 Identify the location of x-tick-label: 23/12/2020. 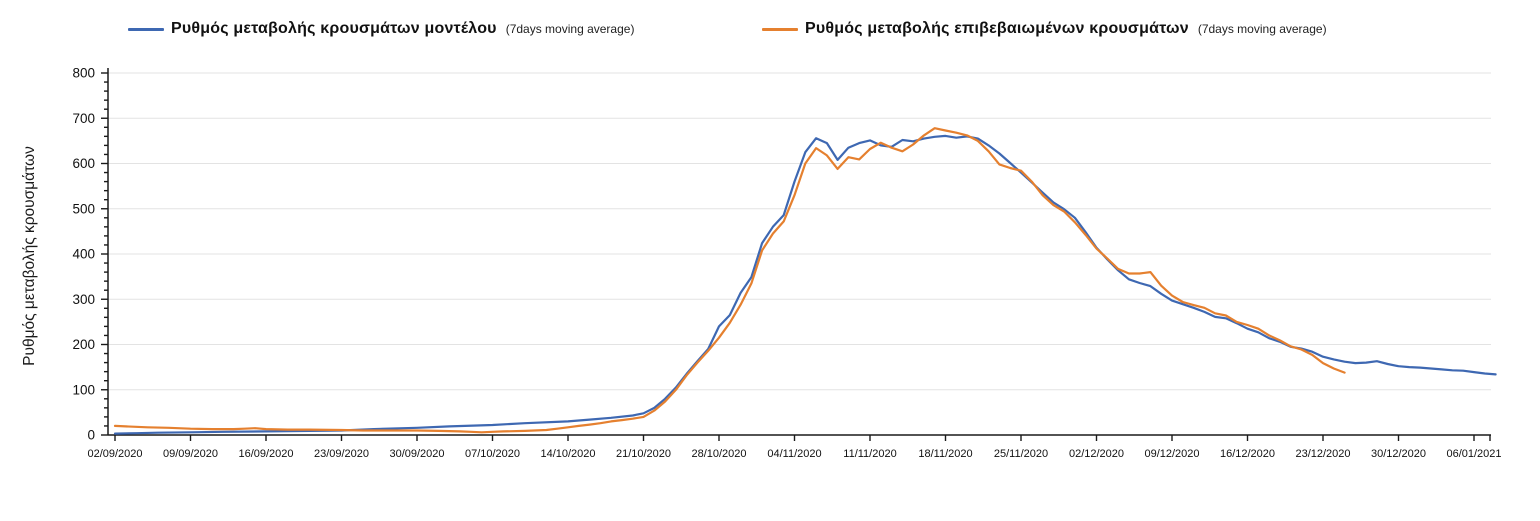
(1322, 454).